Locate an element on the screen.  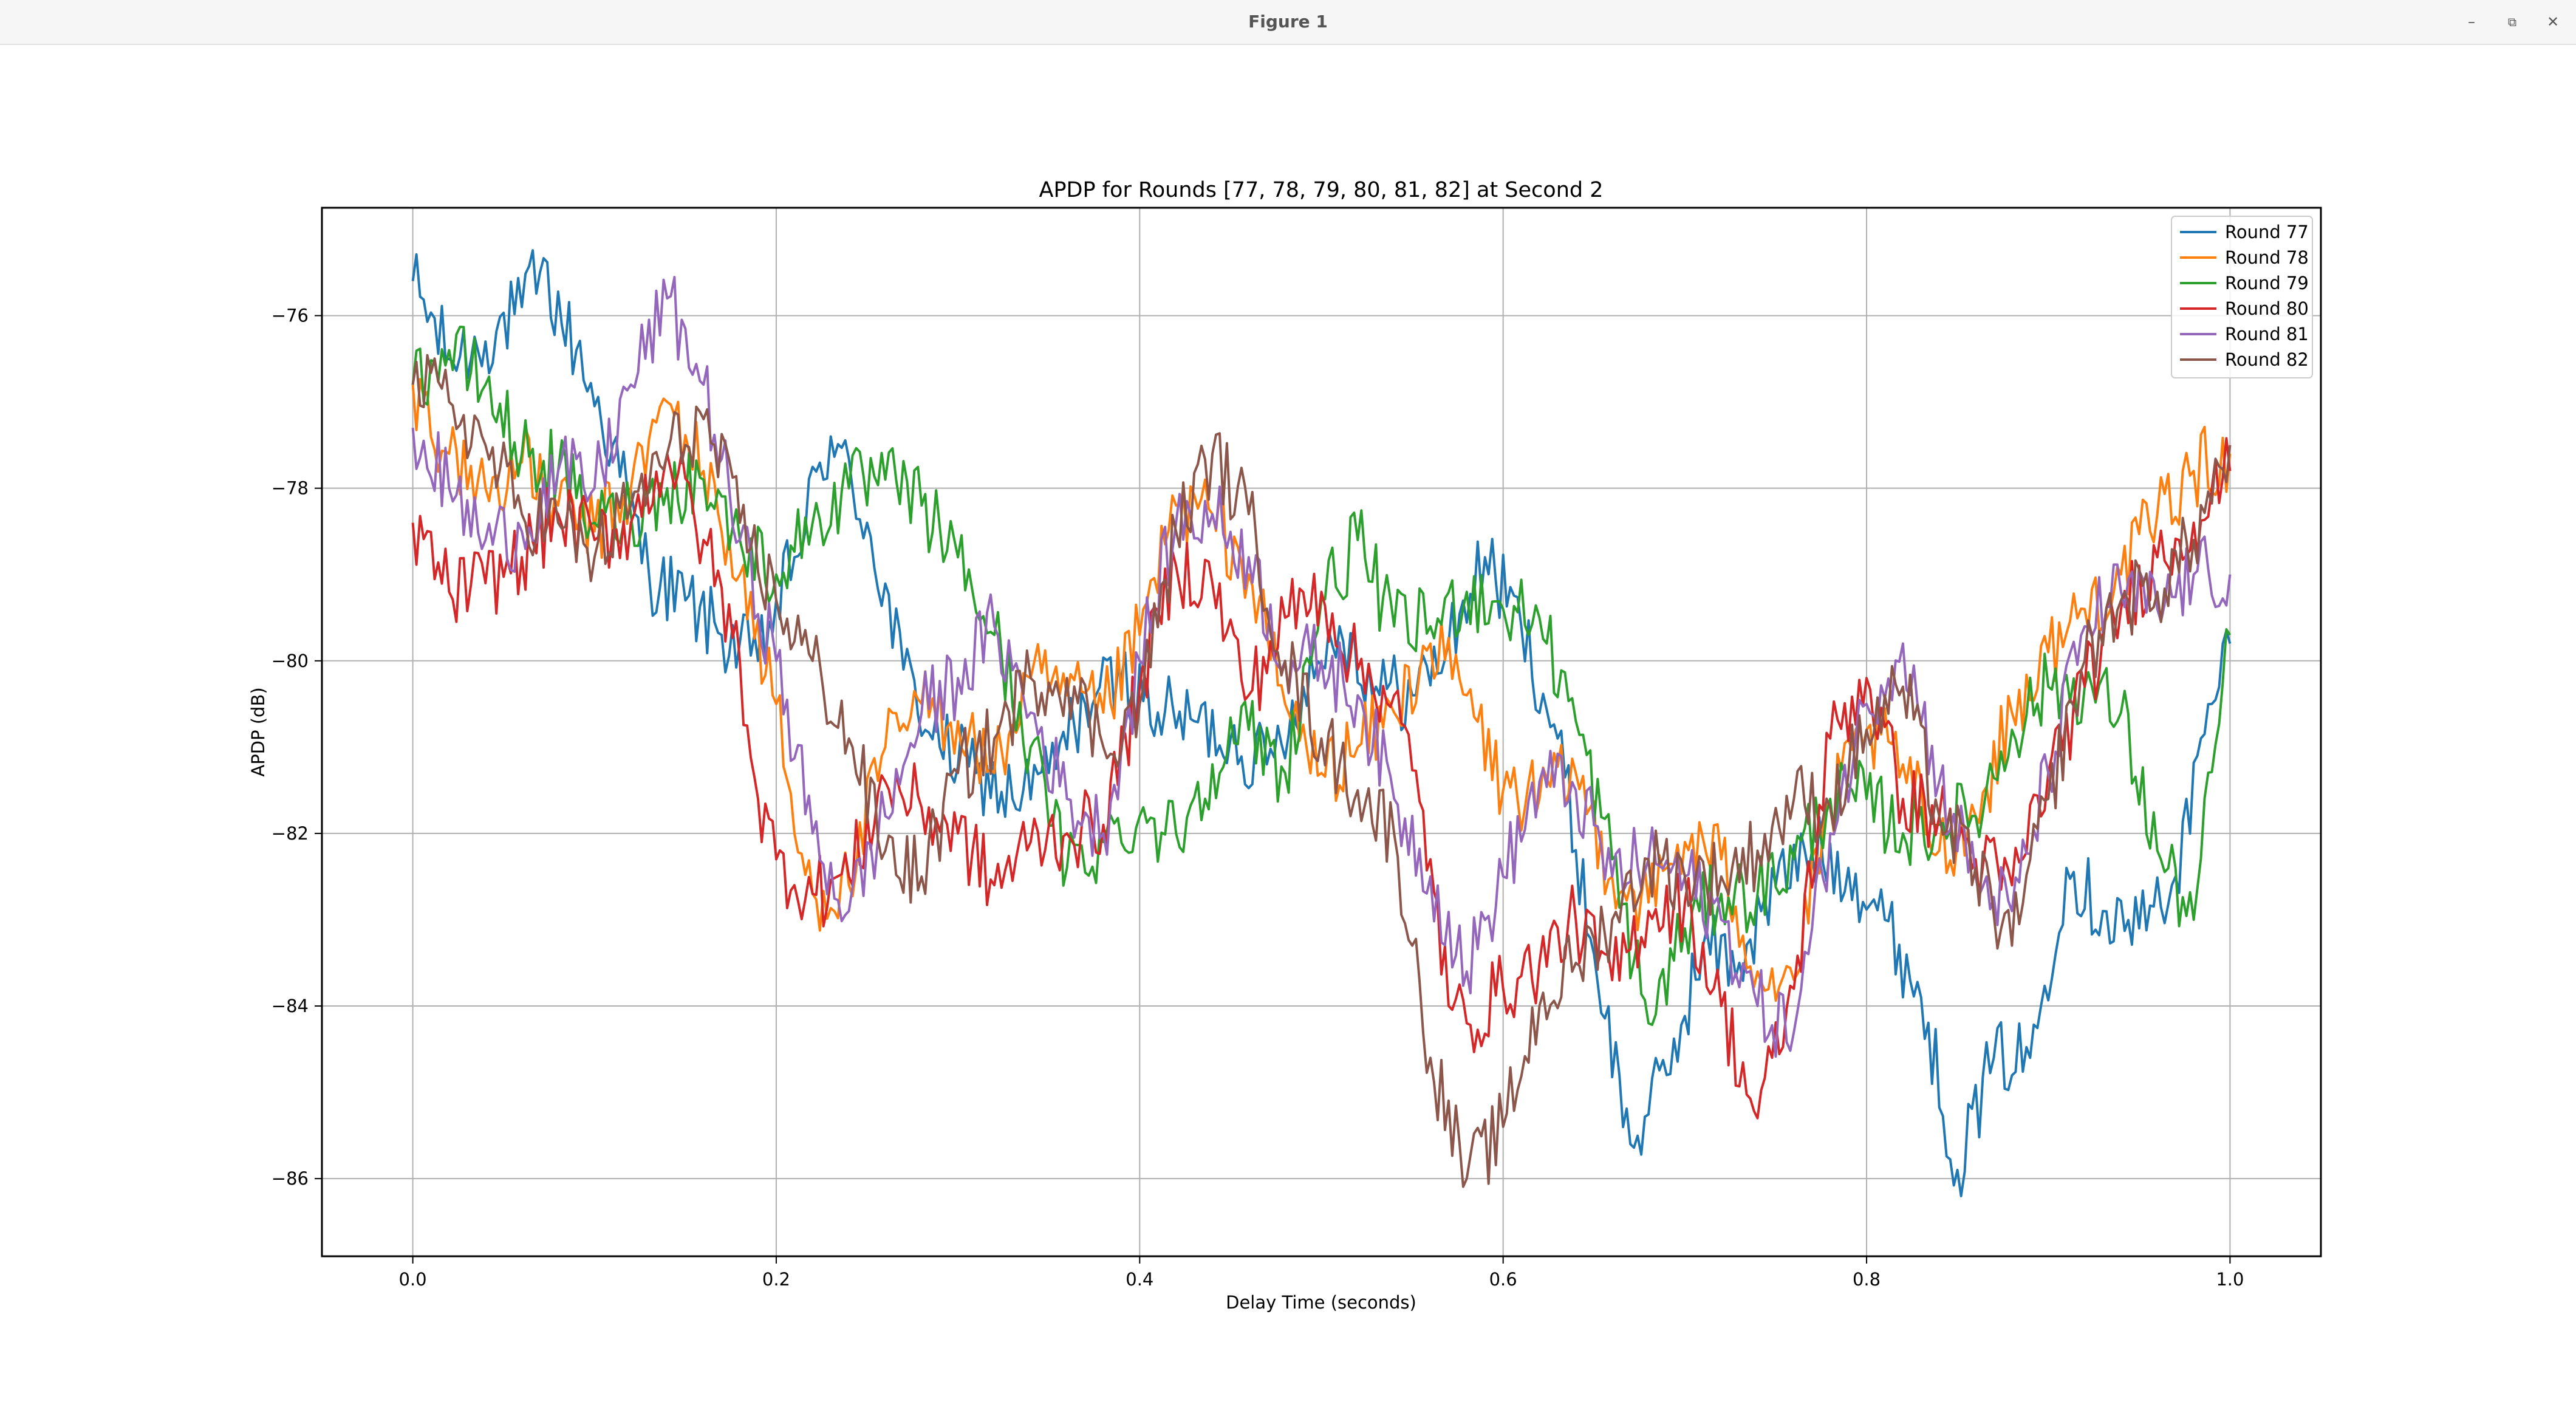
legend-label: Round 82 is located at coordinates (2267, 359).